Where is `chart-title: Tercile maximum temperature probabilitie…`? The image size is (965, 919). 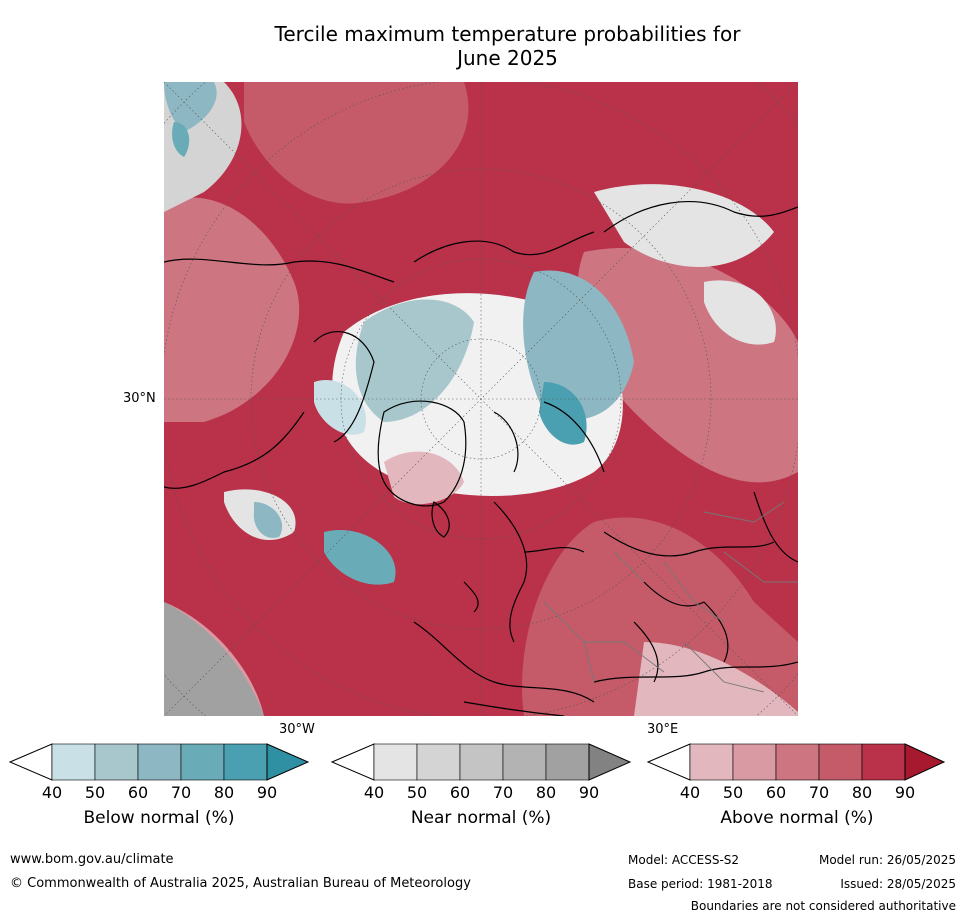 chart-title: Tercile maximum temperature probabilitie… is located at coordinates (507, 46).